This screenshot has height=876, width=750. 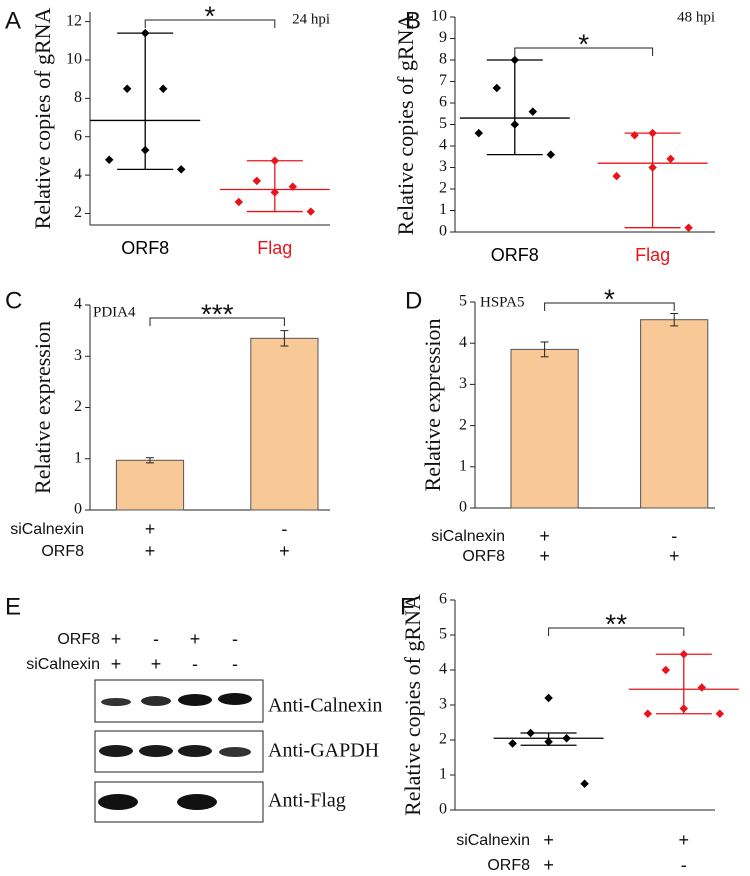 What do you see at coordinates (13, 300) in the screenshot?
I see `panel-letter: C` at bounding box center [13, 300].